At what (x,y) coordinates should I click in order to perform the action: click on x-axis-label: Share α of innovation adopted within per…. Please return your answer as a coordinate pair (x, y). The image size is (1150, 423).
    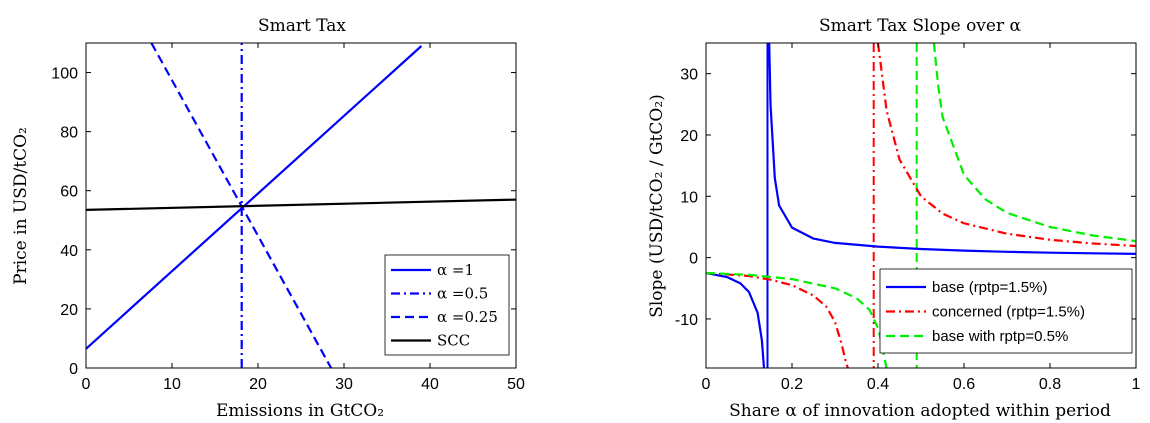
    Looking at the image, I should click on (920, 411).